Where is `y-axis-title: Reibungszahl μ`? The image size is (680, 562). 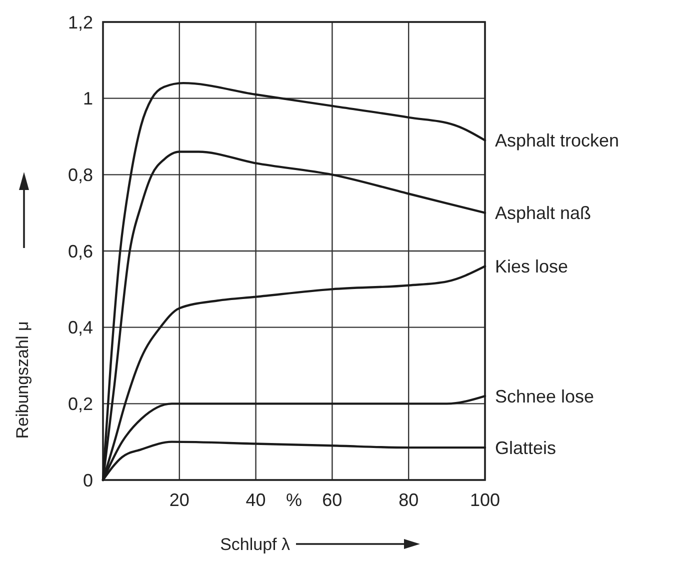
y-axis-title: Reibungszahl μ is located at coordinates (22, 380).